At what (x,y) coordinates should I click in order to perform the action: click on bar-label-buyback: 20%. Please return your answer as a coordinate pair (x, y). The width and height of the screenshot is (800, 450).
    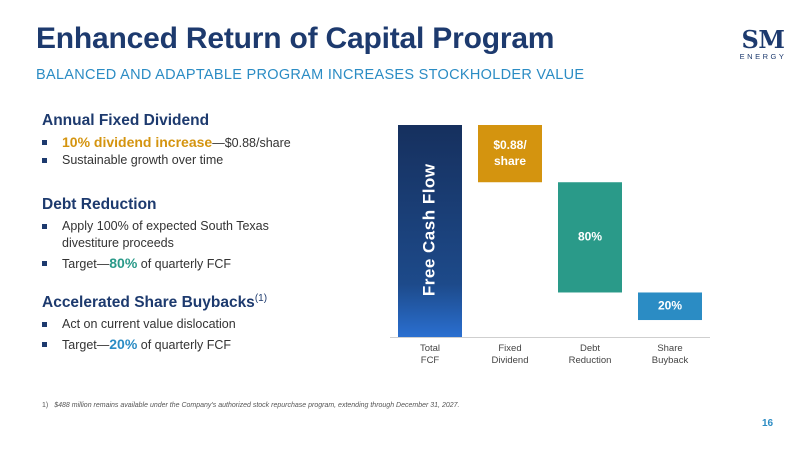
    Looking at the image, I should click on (670, 305).